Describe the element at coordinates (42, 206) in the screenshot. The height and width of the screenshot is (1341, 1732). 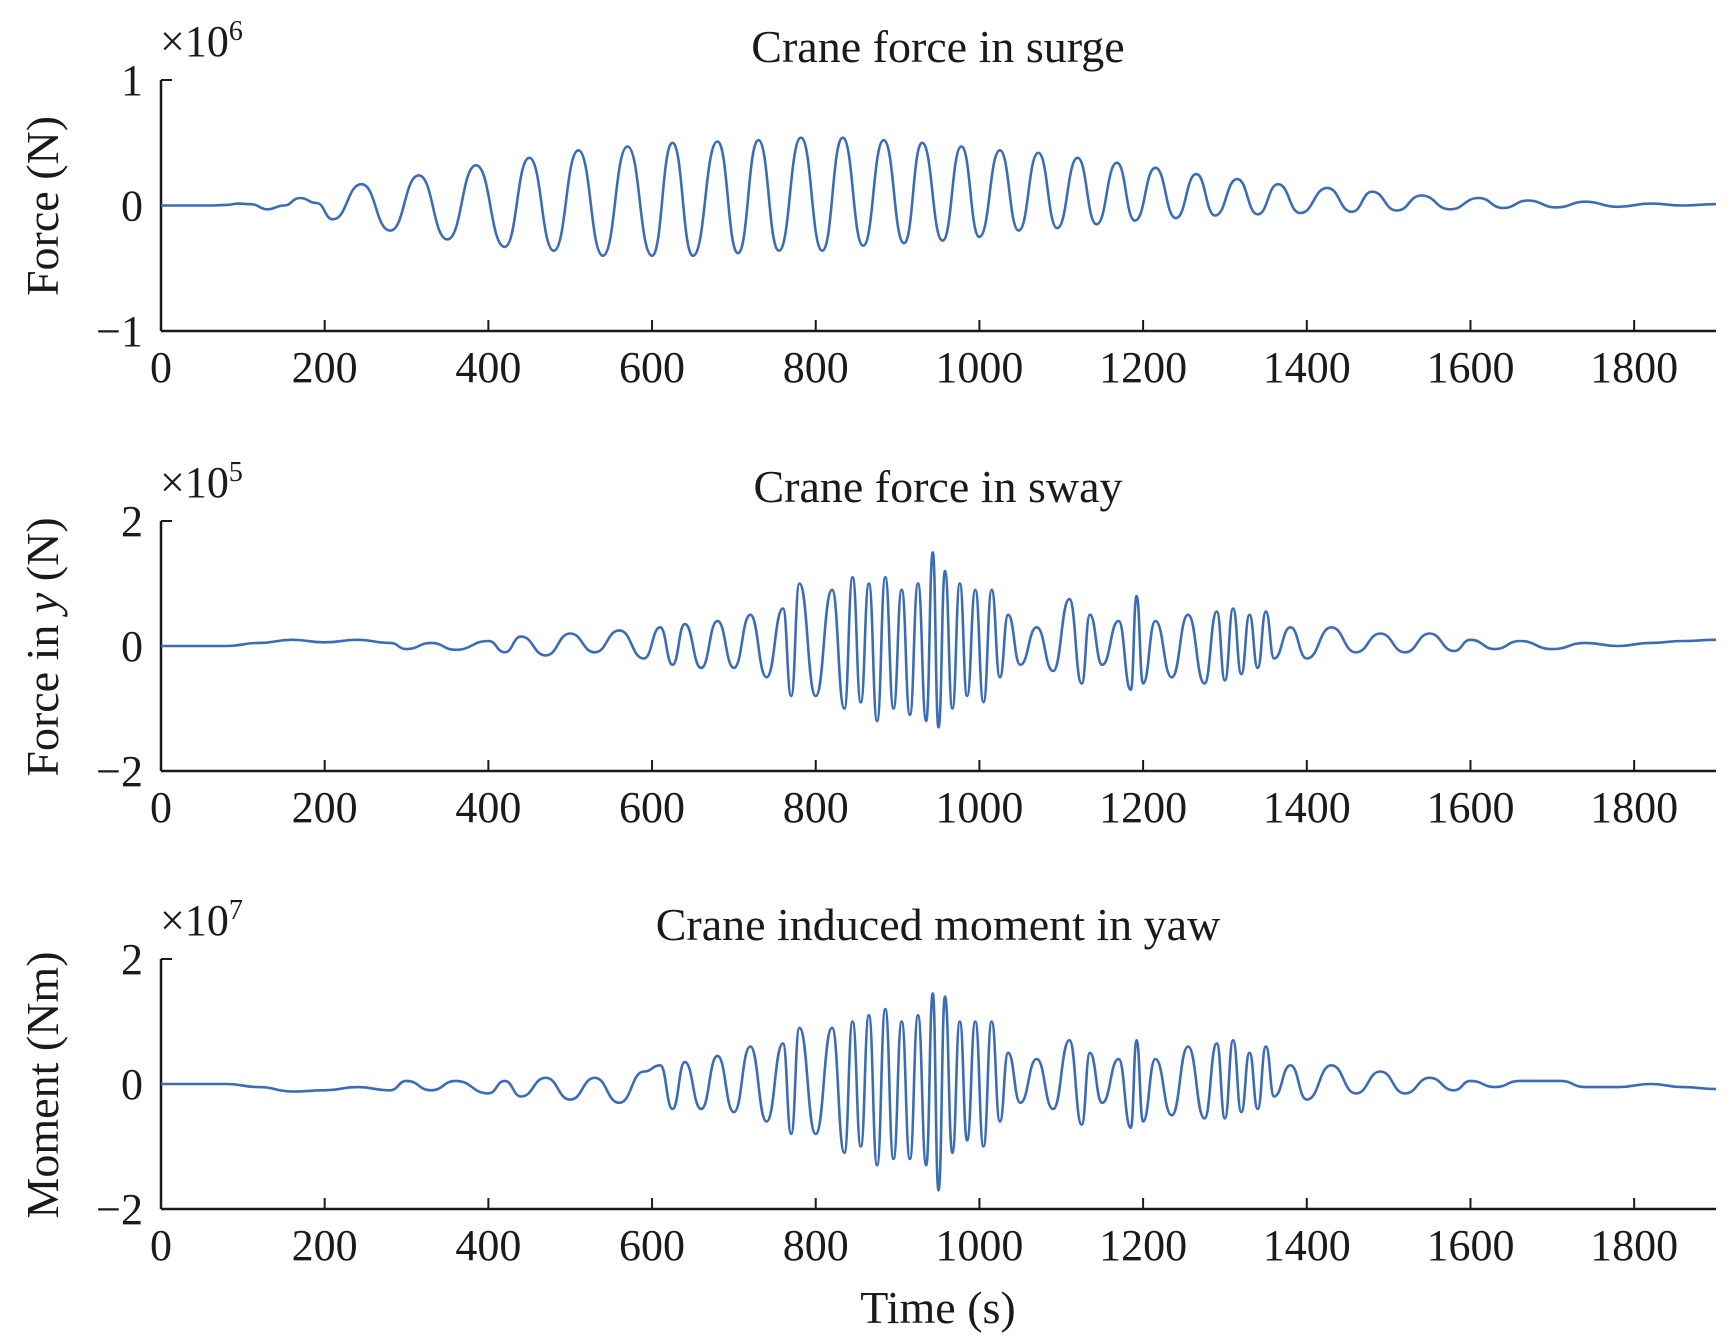
I see `surge-y-axis-label: Force (N)` at that location.